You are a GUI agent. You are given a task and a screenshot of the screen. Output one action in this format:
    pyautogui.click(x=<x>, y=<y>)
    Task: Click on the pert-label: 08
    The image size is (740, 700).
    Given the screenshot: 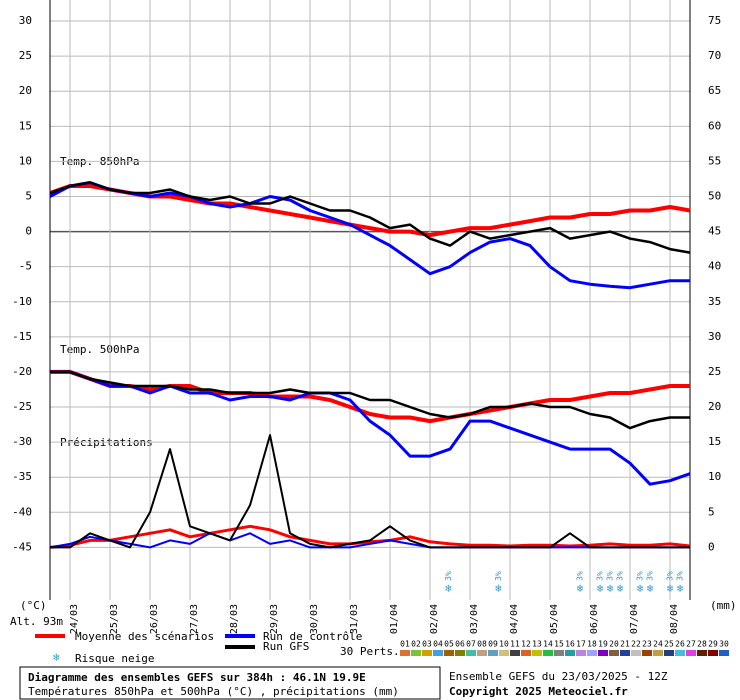 What is the action you would take?
    pyautogui.click(x=482, y=644)
    